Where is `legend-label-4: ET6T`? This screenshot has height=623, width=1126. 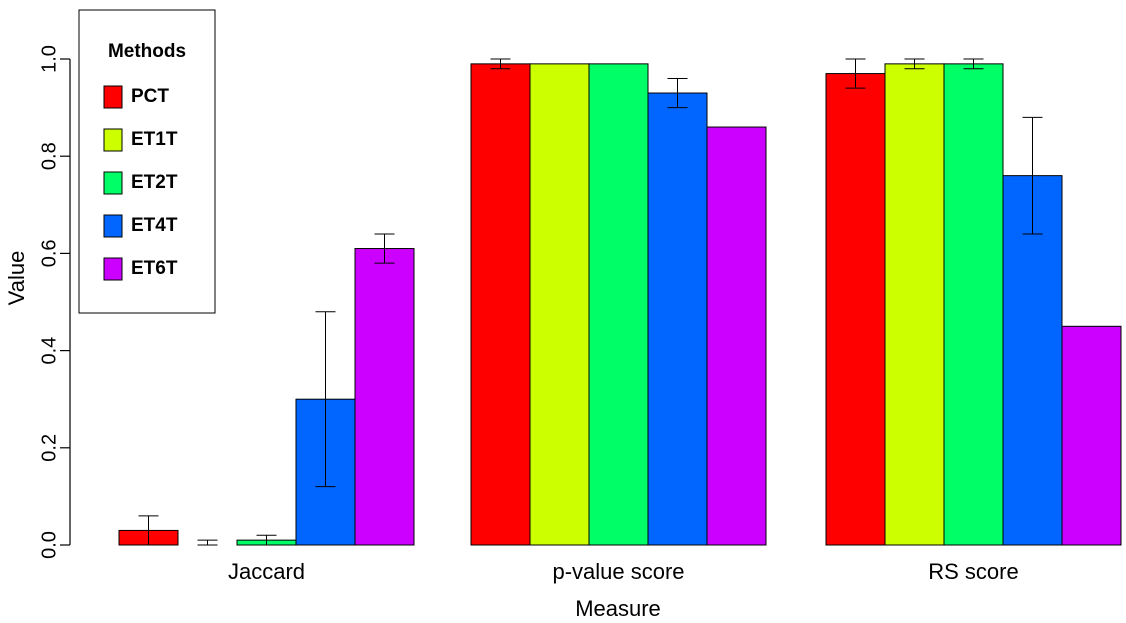 legend-label-4: ET6T is located at coordinates (154, 268).